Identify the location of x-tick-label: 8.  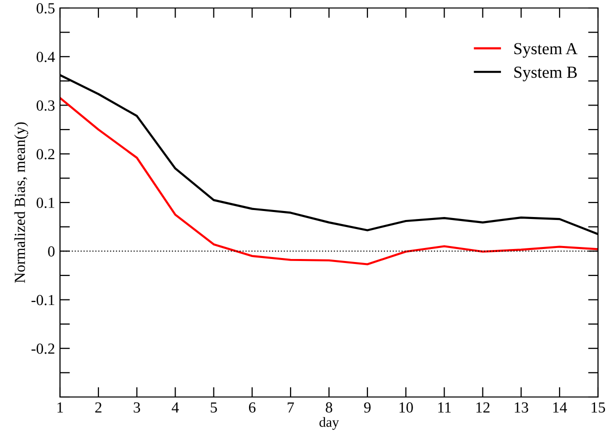
(329, 407).